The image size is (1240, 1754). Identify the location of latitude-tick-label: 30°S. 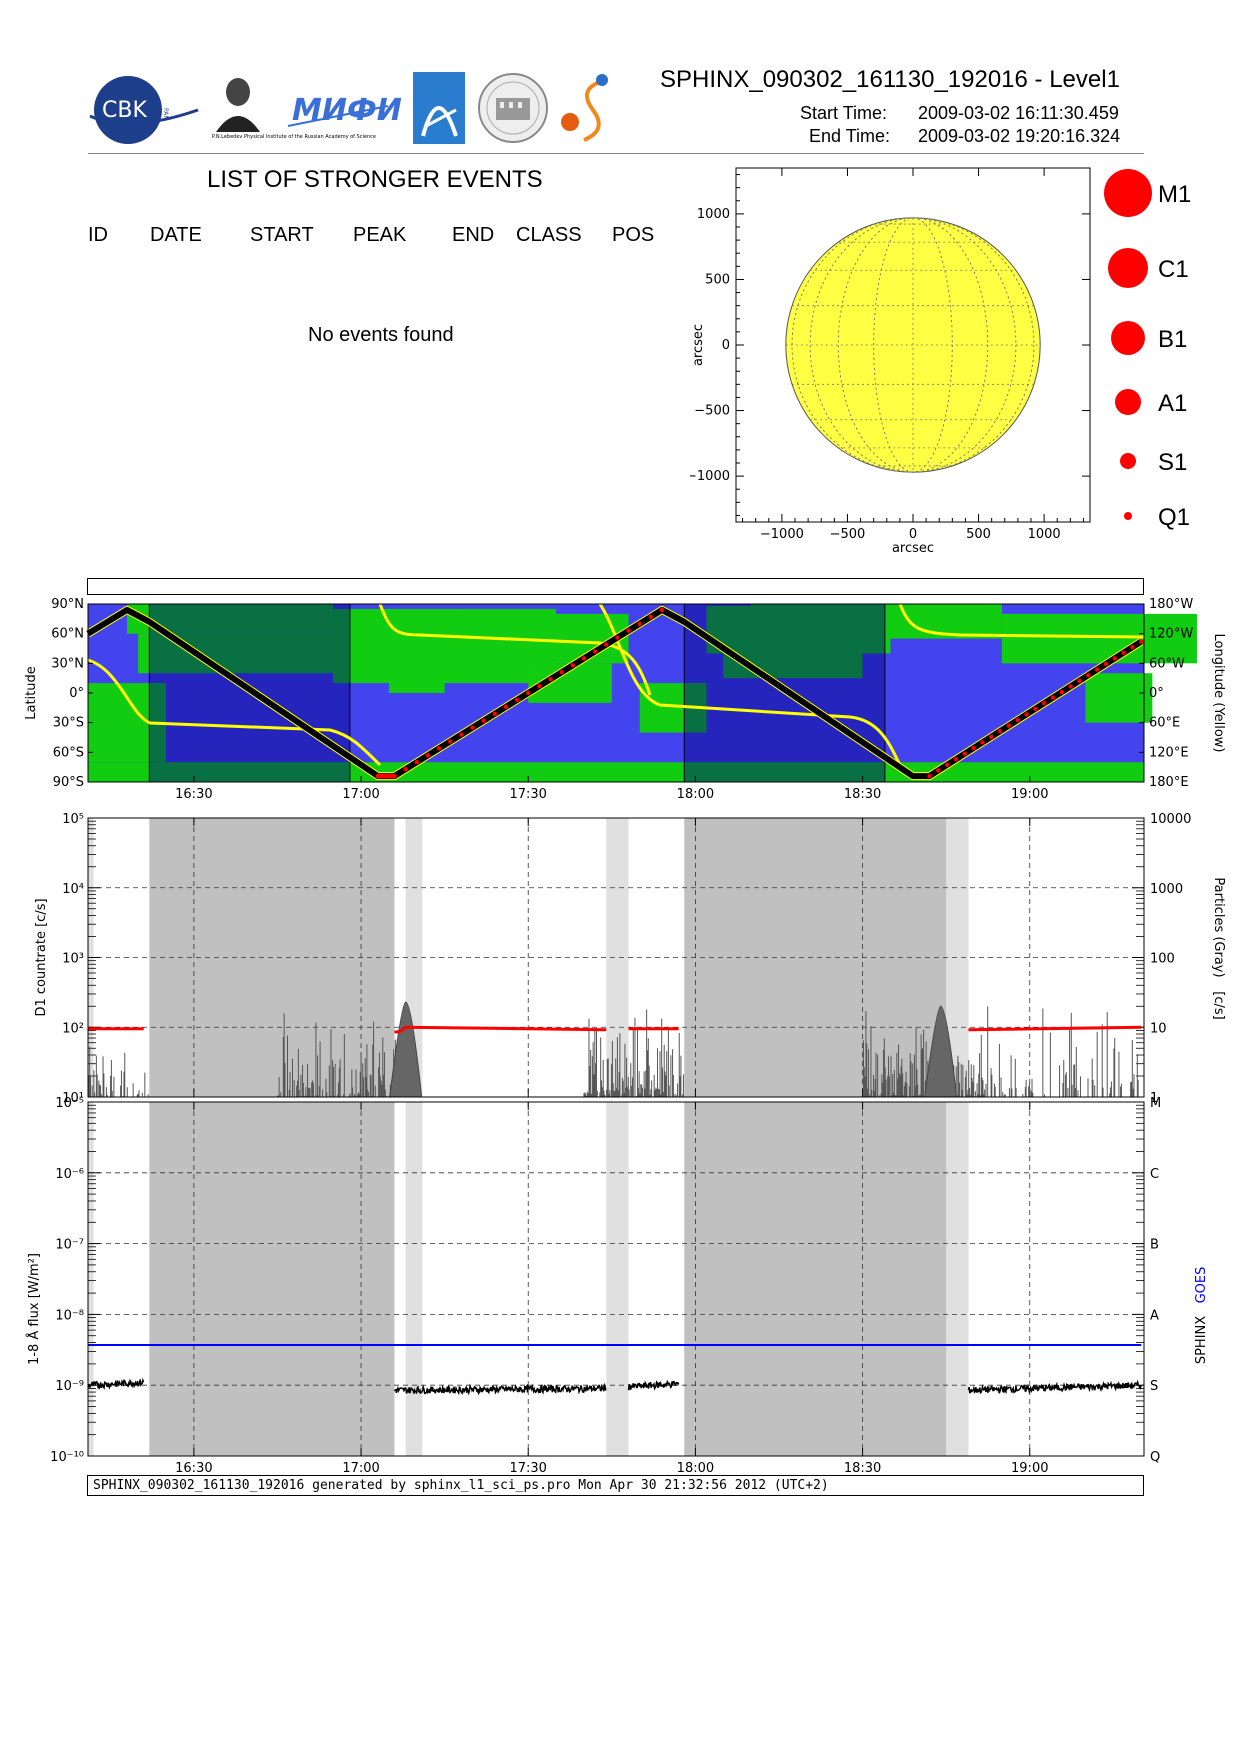
(68, 723).